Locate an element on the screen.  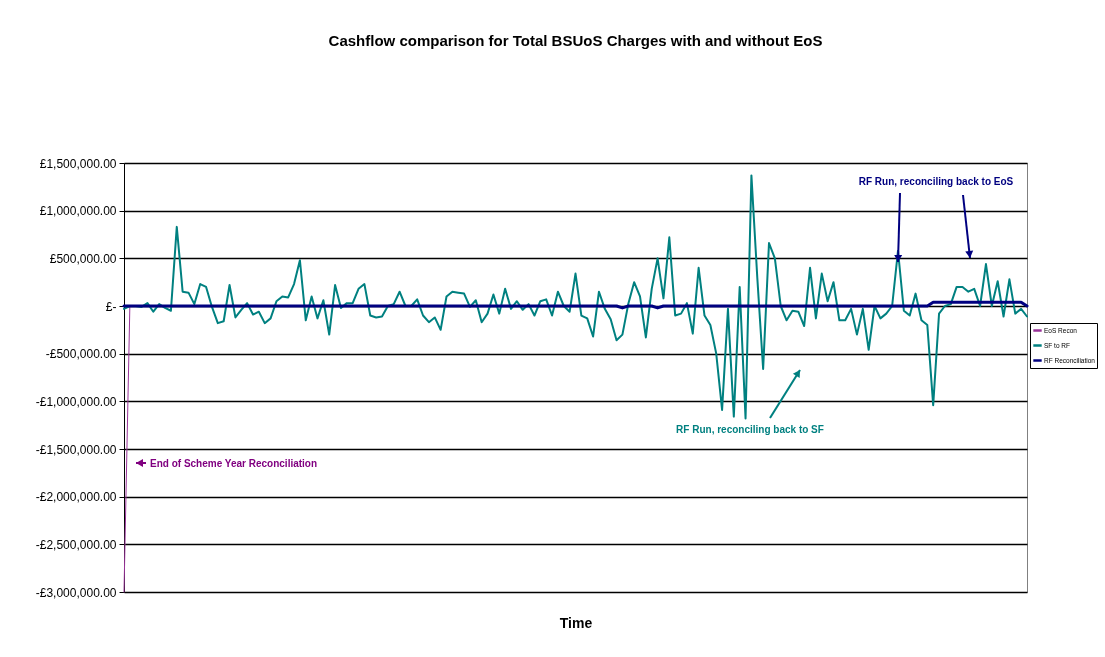
y-tick-label: £- is located at coordinates (111, 306).